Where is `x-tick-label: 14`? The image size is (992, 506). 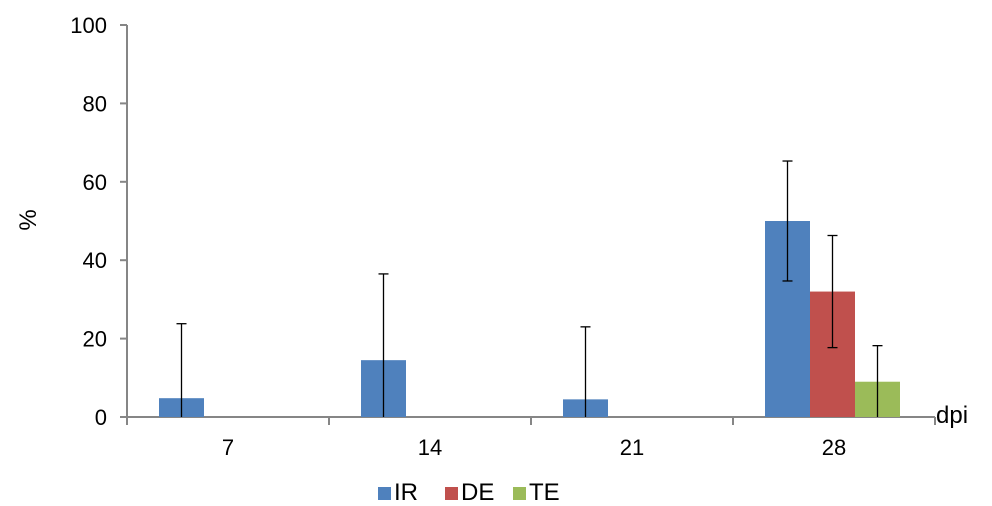
x-tick-label: 14 is located at coordinates (430, 447).